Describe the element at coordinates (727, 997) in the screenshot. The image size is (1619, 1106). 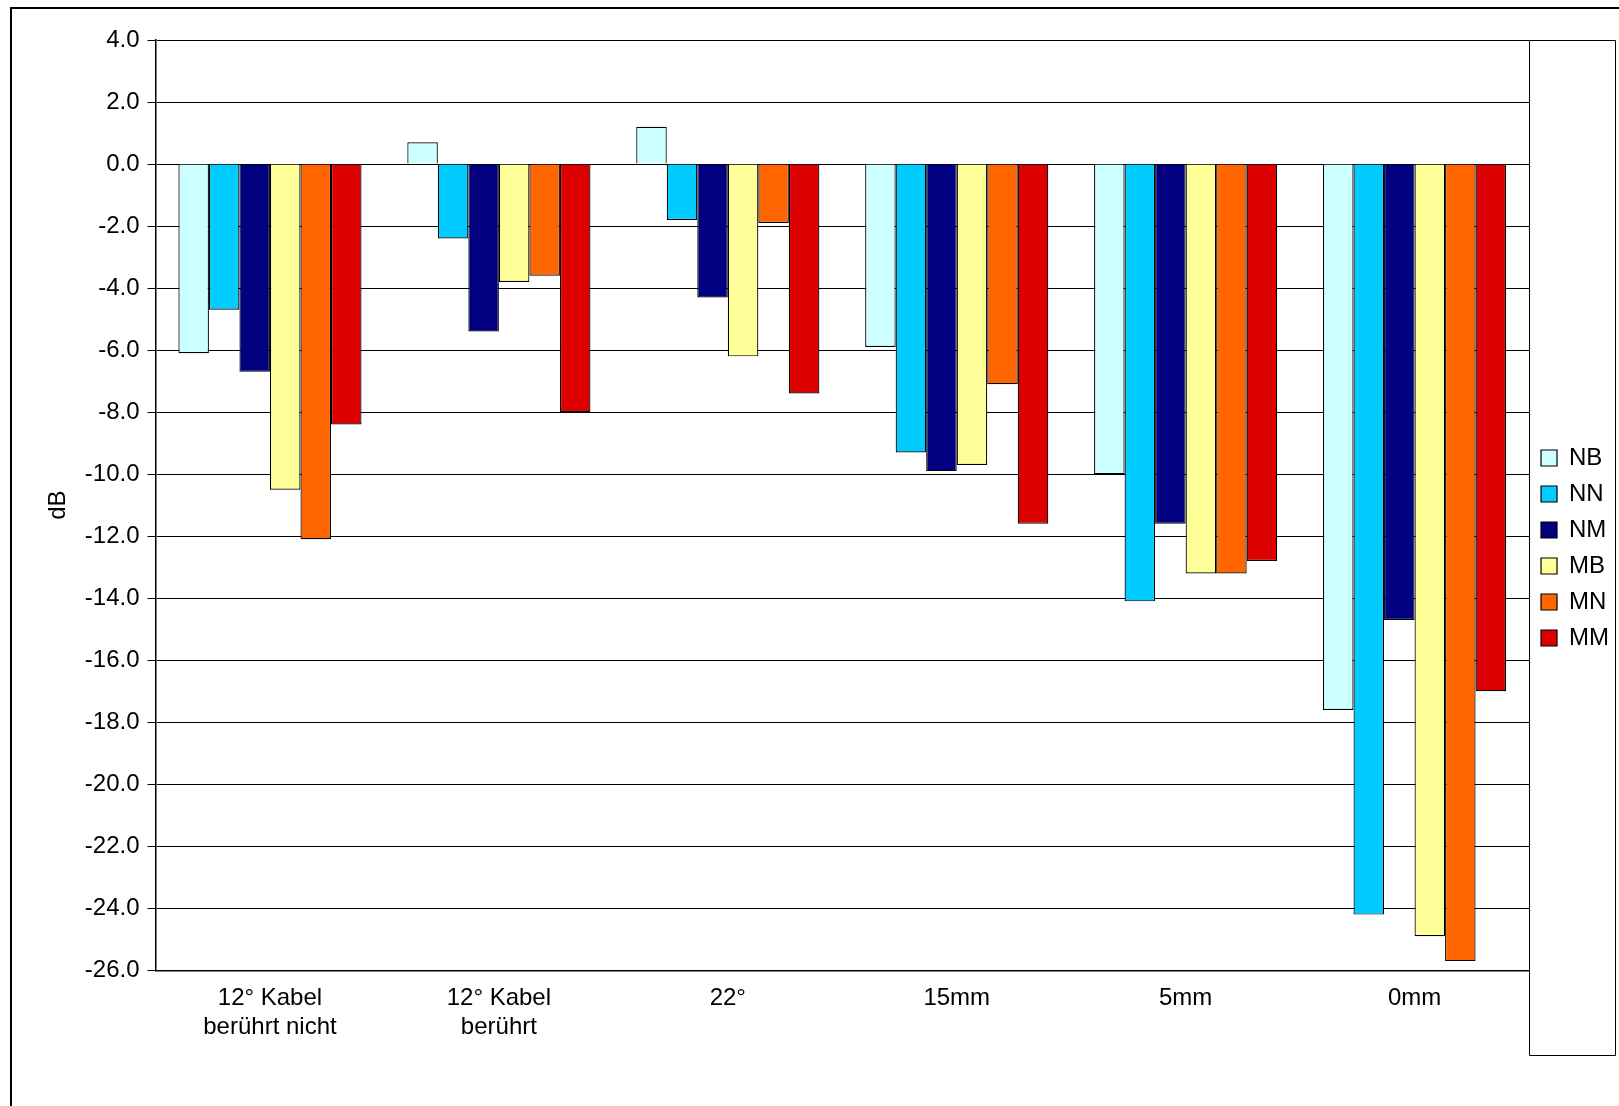
I see `x-tick-label: 22°` at that location.